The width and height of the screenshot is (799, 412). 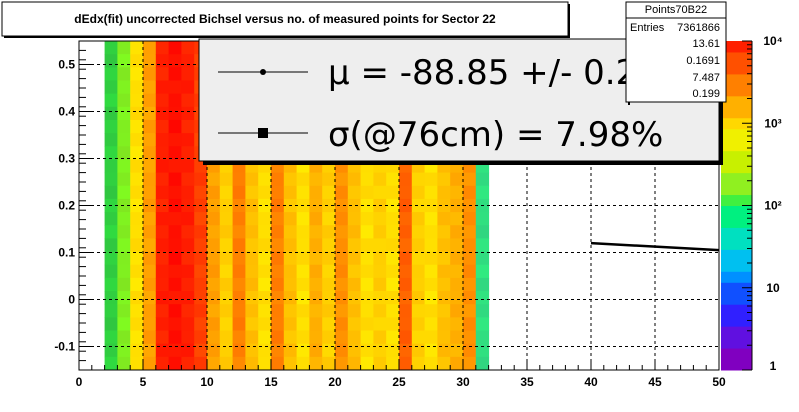 What do you see at coordinates (335, 382) in the screenshot?
I see `x-tick-label: 20` at bounding box center [335, 382].